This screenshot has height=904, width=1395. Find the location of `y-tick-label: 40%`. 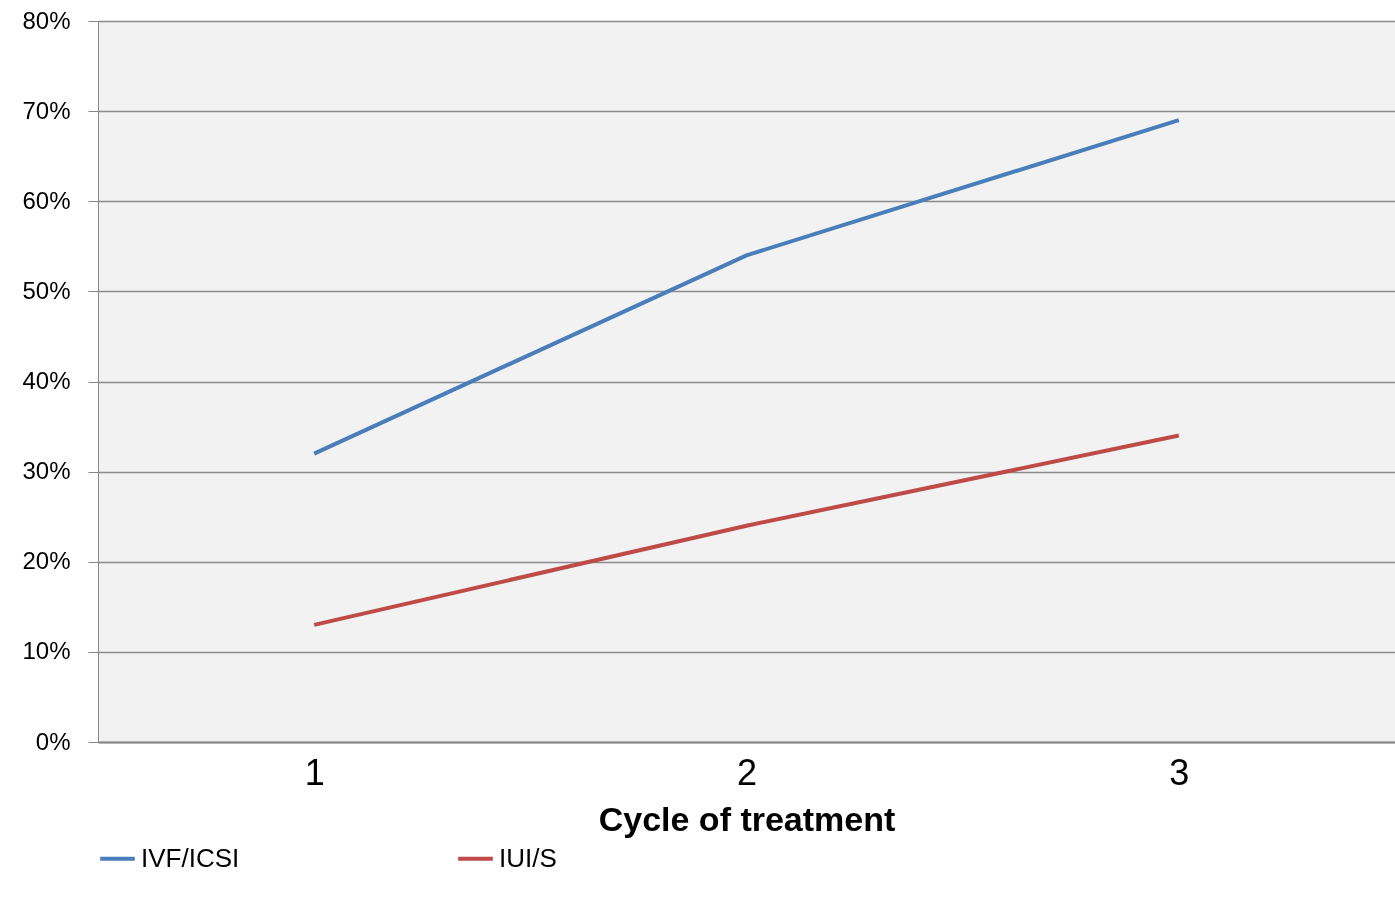

y-tick-label: 40% is located at coordinates (46, 380).